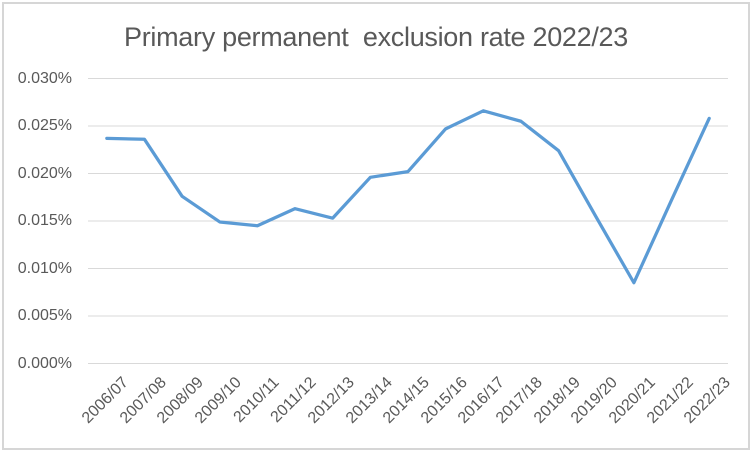 The height and width of the screenshot is (452, 752). What do you see at coordinates (44, 125) in the screenshot?
I see `y-tick-label: 0.025%` at bounding box center [44, 125].